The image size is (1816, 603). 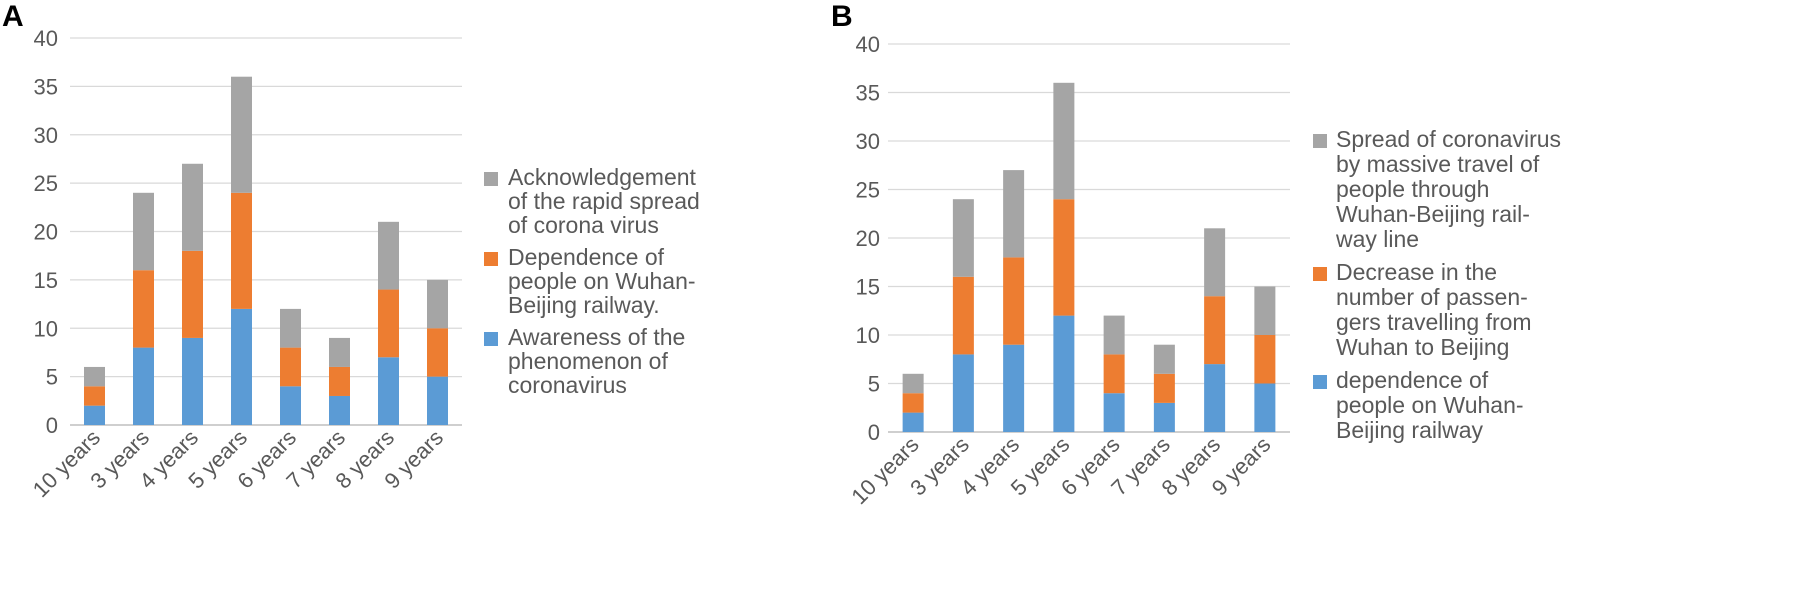 I want to click on chart-a-y-tick-label: 25, so click(x=46, y=183).